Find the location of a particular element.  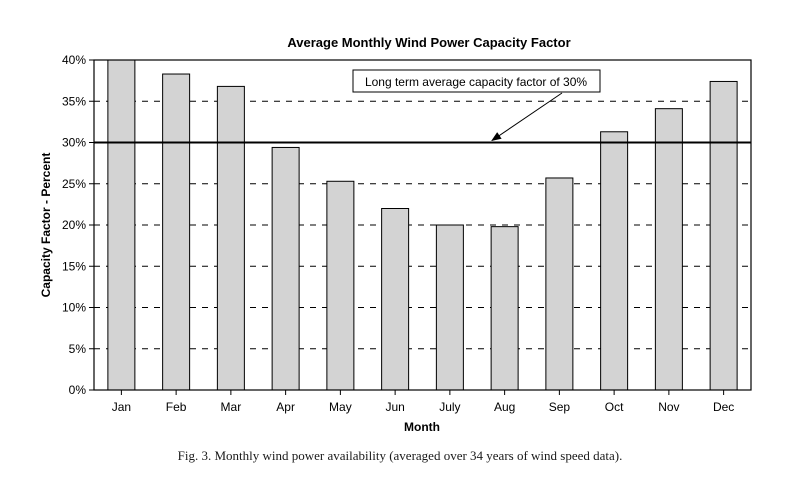

bar-mar is located at coordinates (230, 238).